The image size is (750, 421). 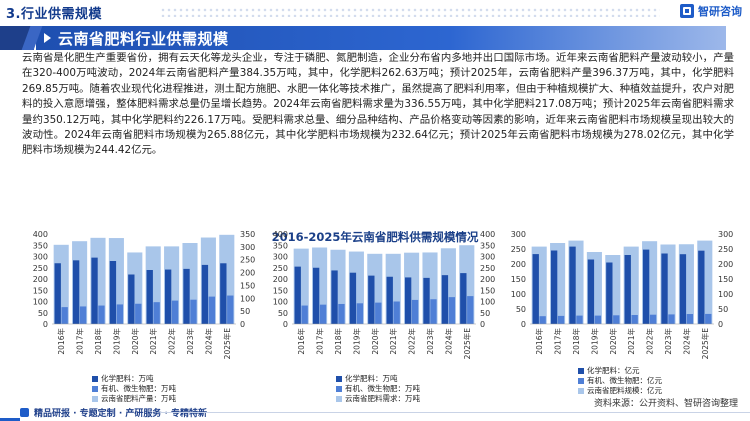 I want to click on y-tick-right: 400, so click(x=487, y=234).